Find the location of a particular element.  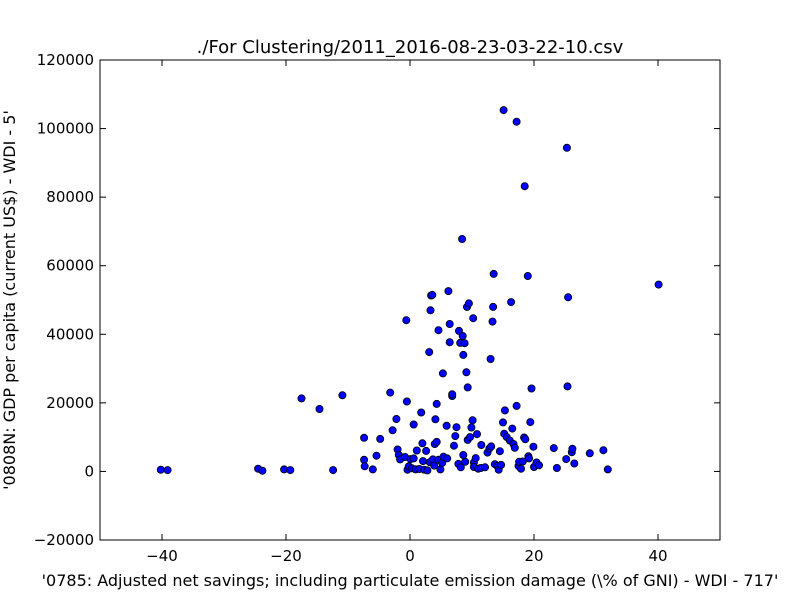

y-tick-label: 120000 is located at coordinates (65, 60).